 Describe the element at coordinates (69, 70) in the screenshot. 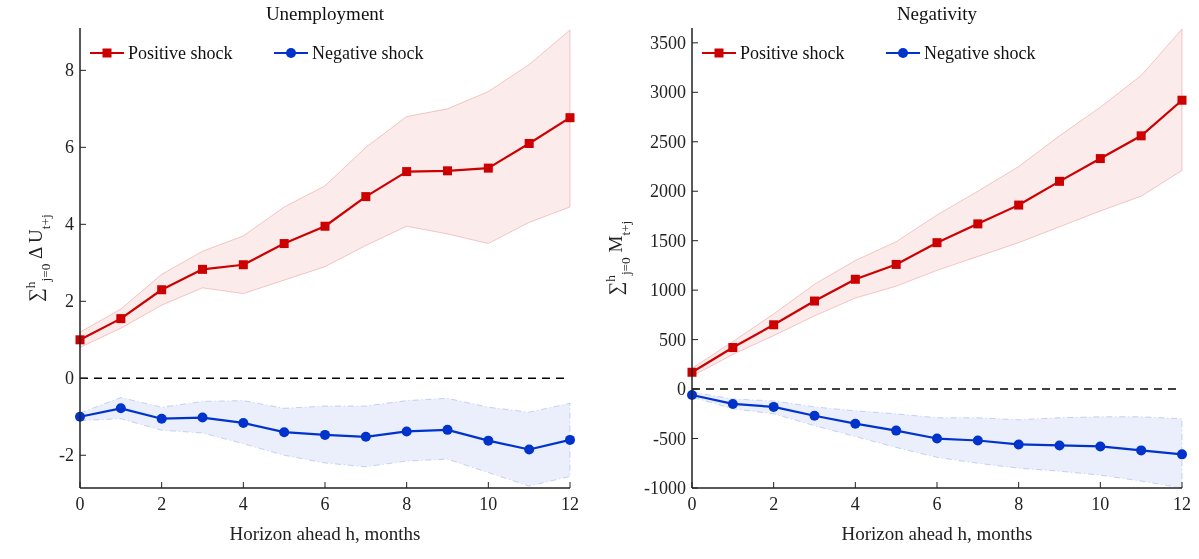

I see `y-tick-label: 8` at that location.